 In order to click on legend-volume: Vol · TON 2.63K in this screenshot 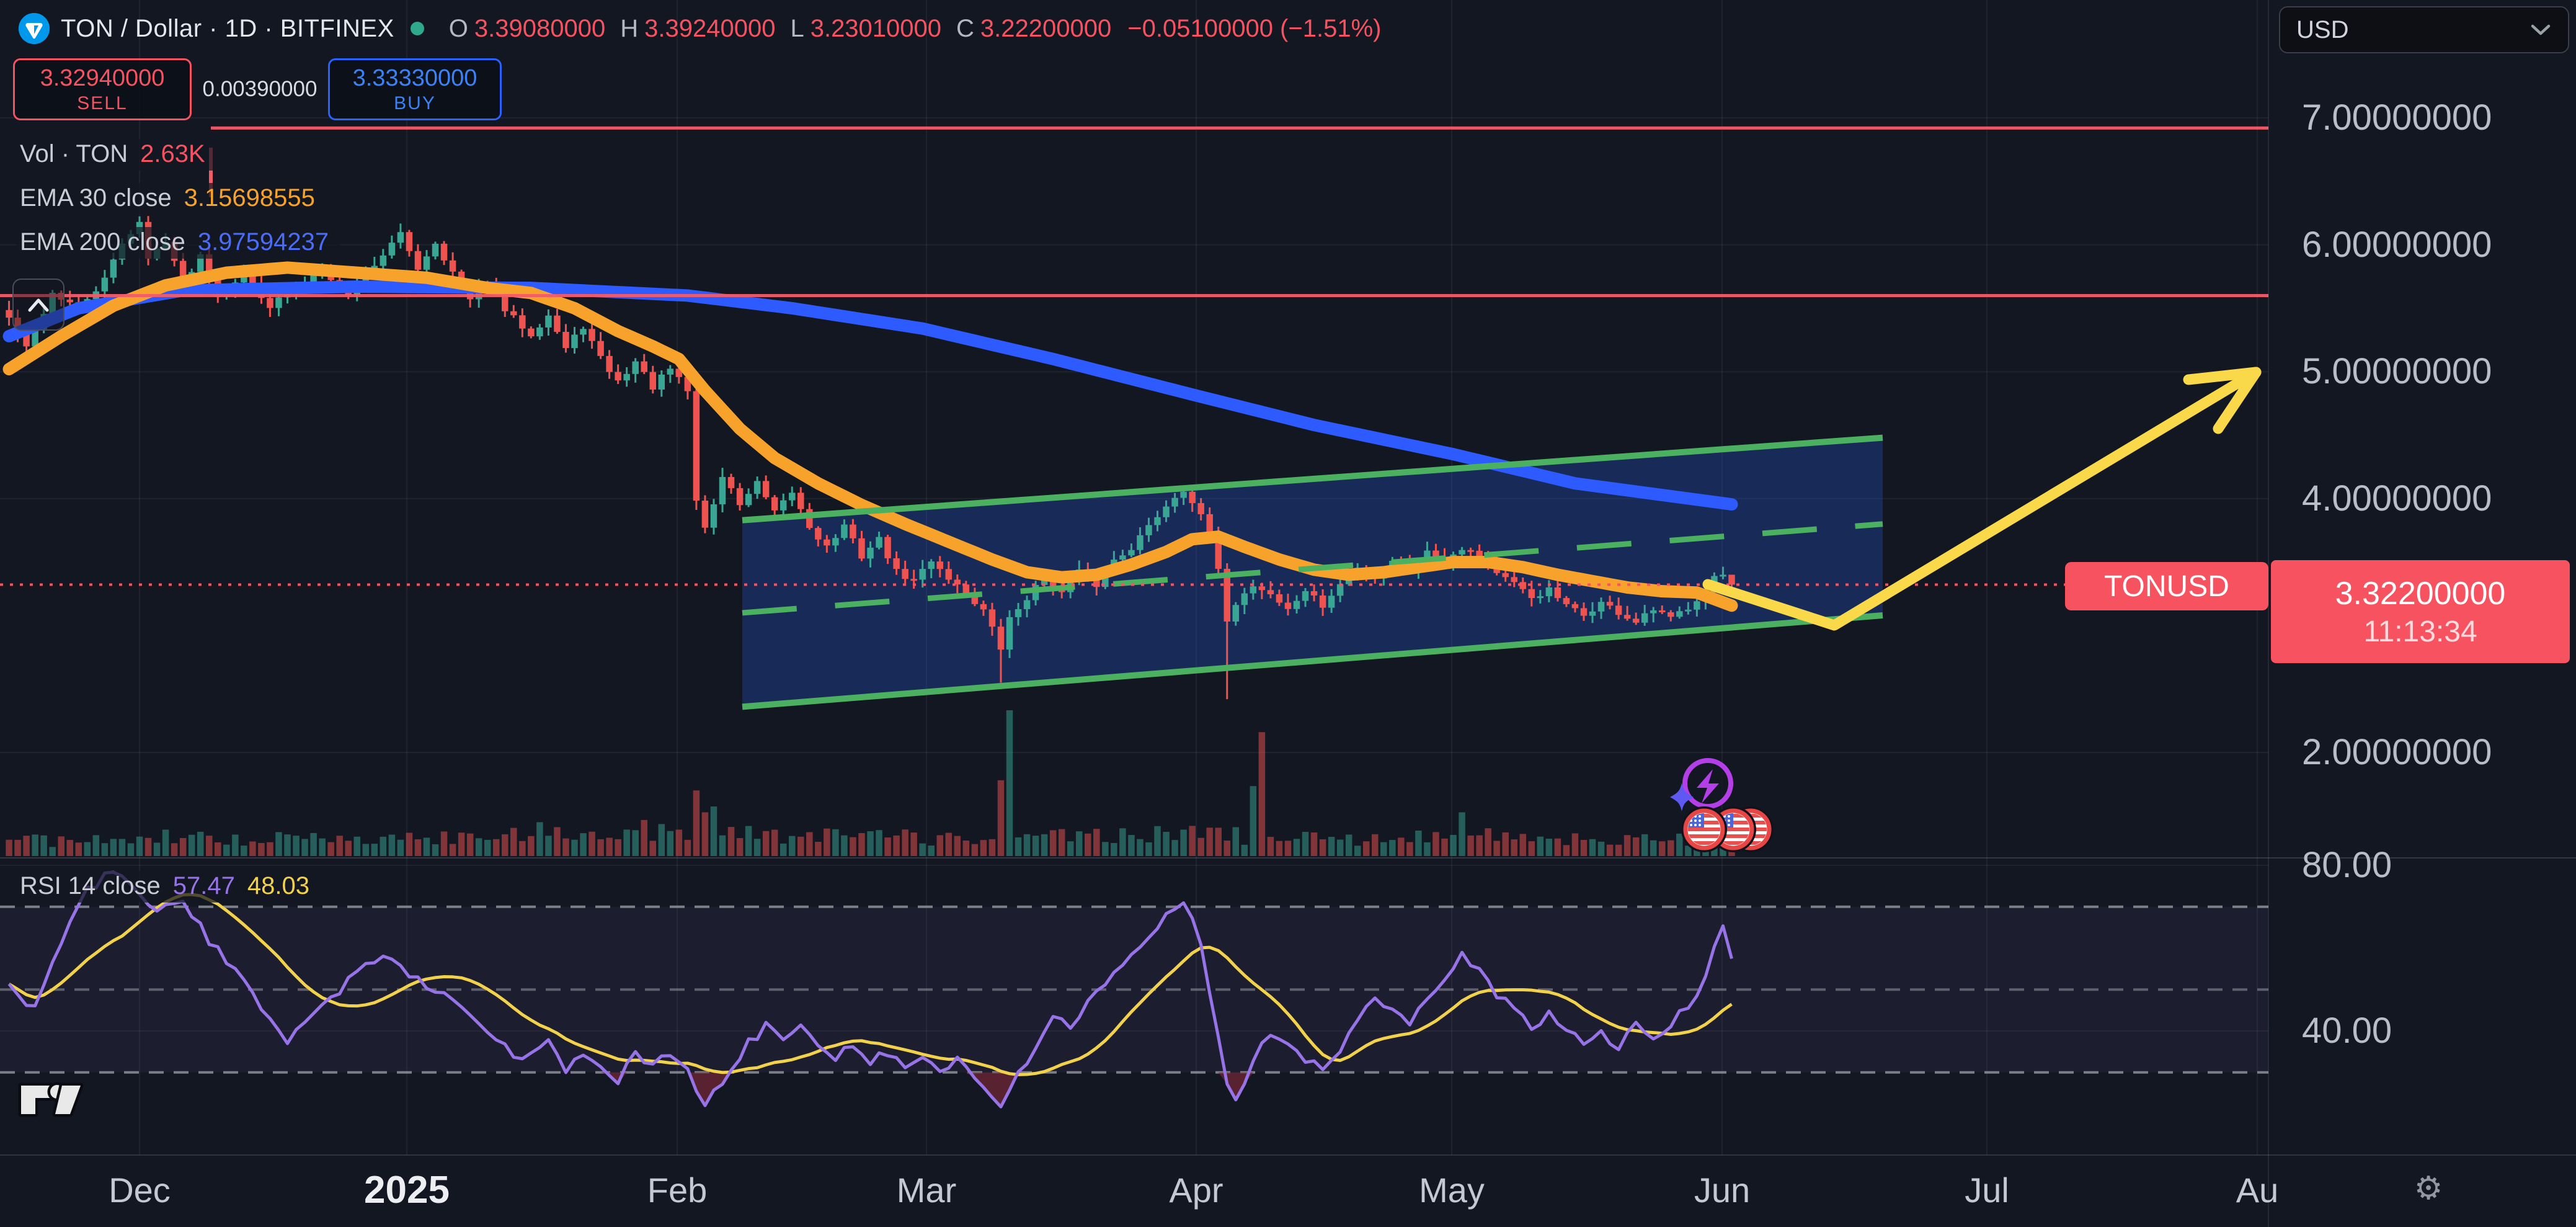, I will do `click(116, 155)`.